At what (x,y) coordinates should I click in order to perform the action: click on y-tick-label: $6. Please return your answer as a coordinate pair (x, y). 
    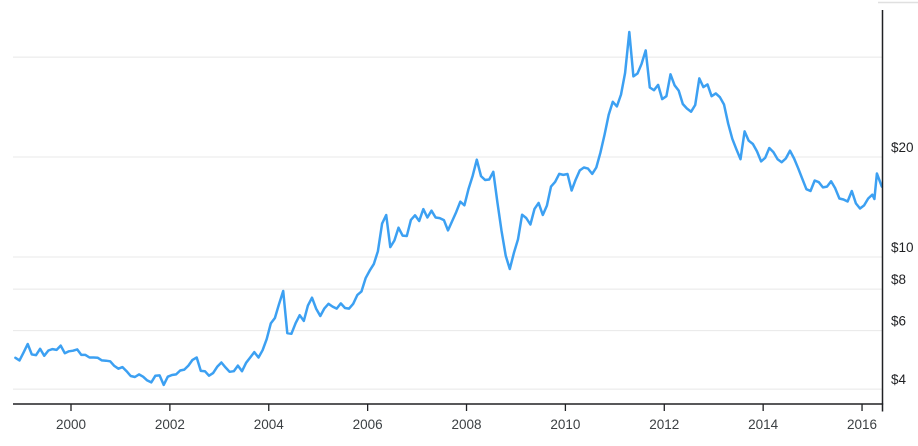
    Looking at the image, I should click on (898, 321).